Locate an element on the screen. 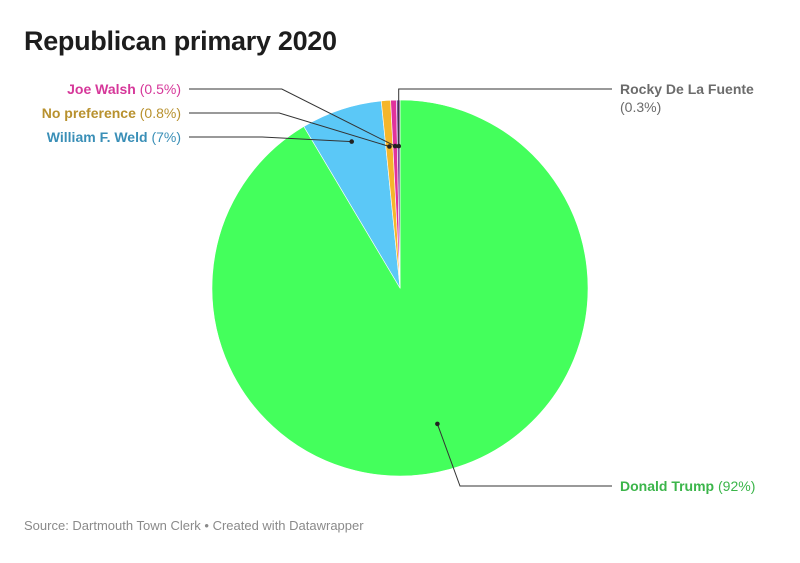 The image size is (800, 563). slice-label-no-preference: No preference (0.8%) is located at coordinates (111, 113).